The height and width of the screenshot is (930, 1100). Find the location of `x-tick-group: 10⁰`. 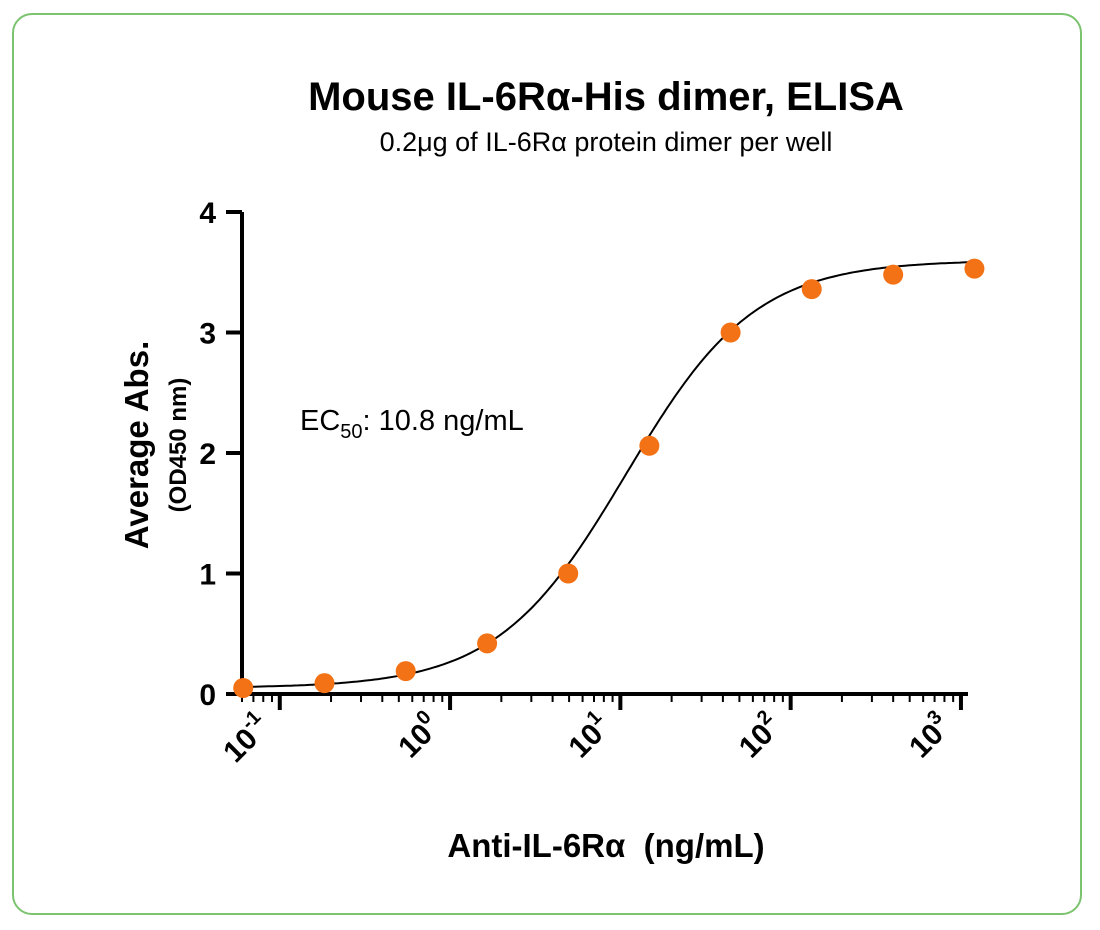

x-tick-group: 10⁰ is located at coordinates (418, 735).